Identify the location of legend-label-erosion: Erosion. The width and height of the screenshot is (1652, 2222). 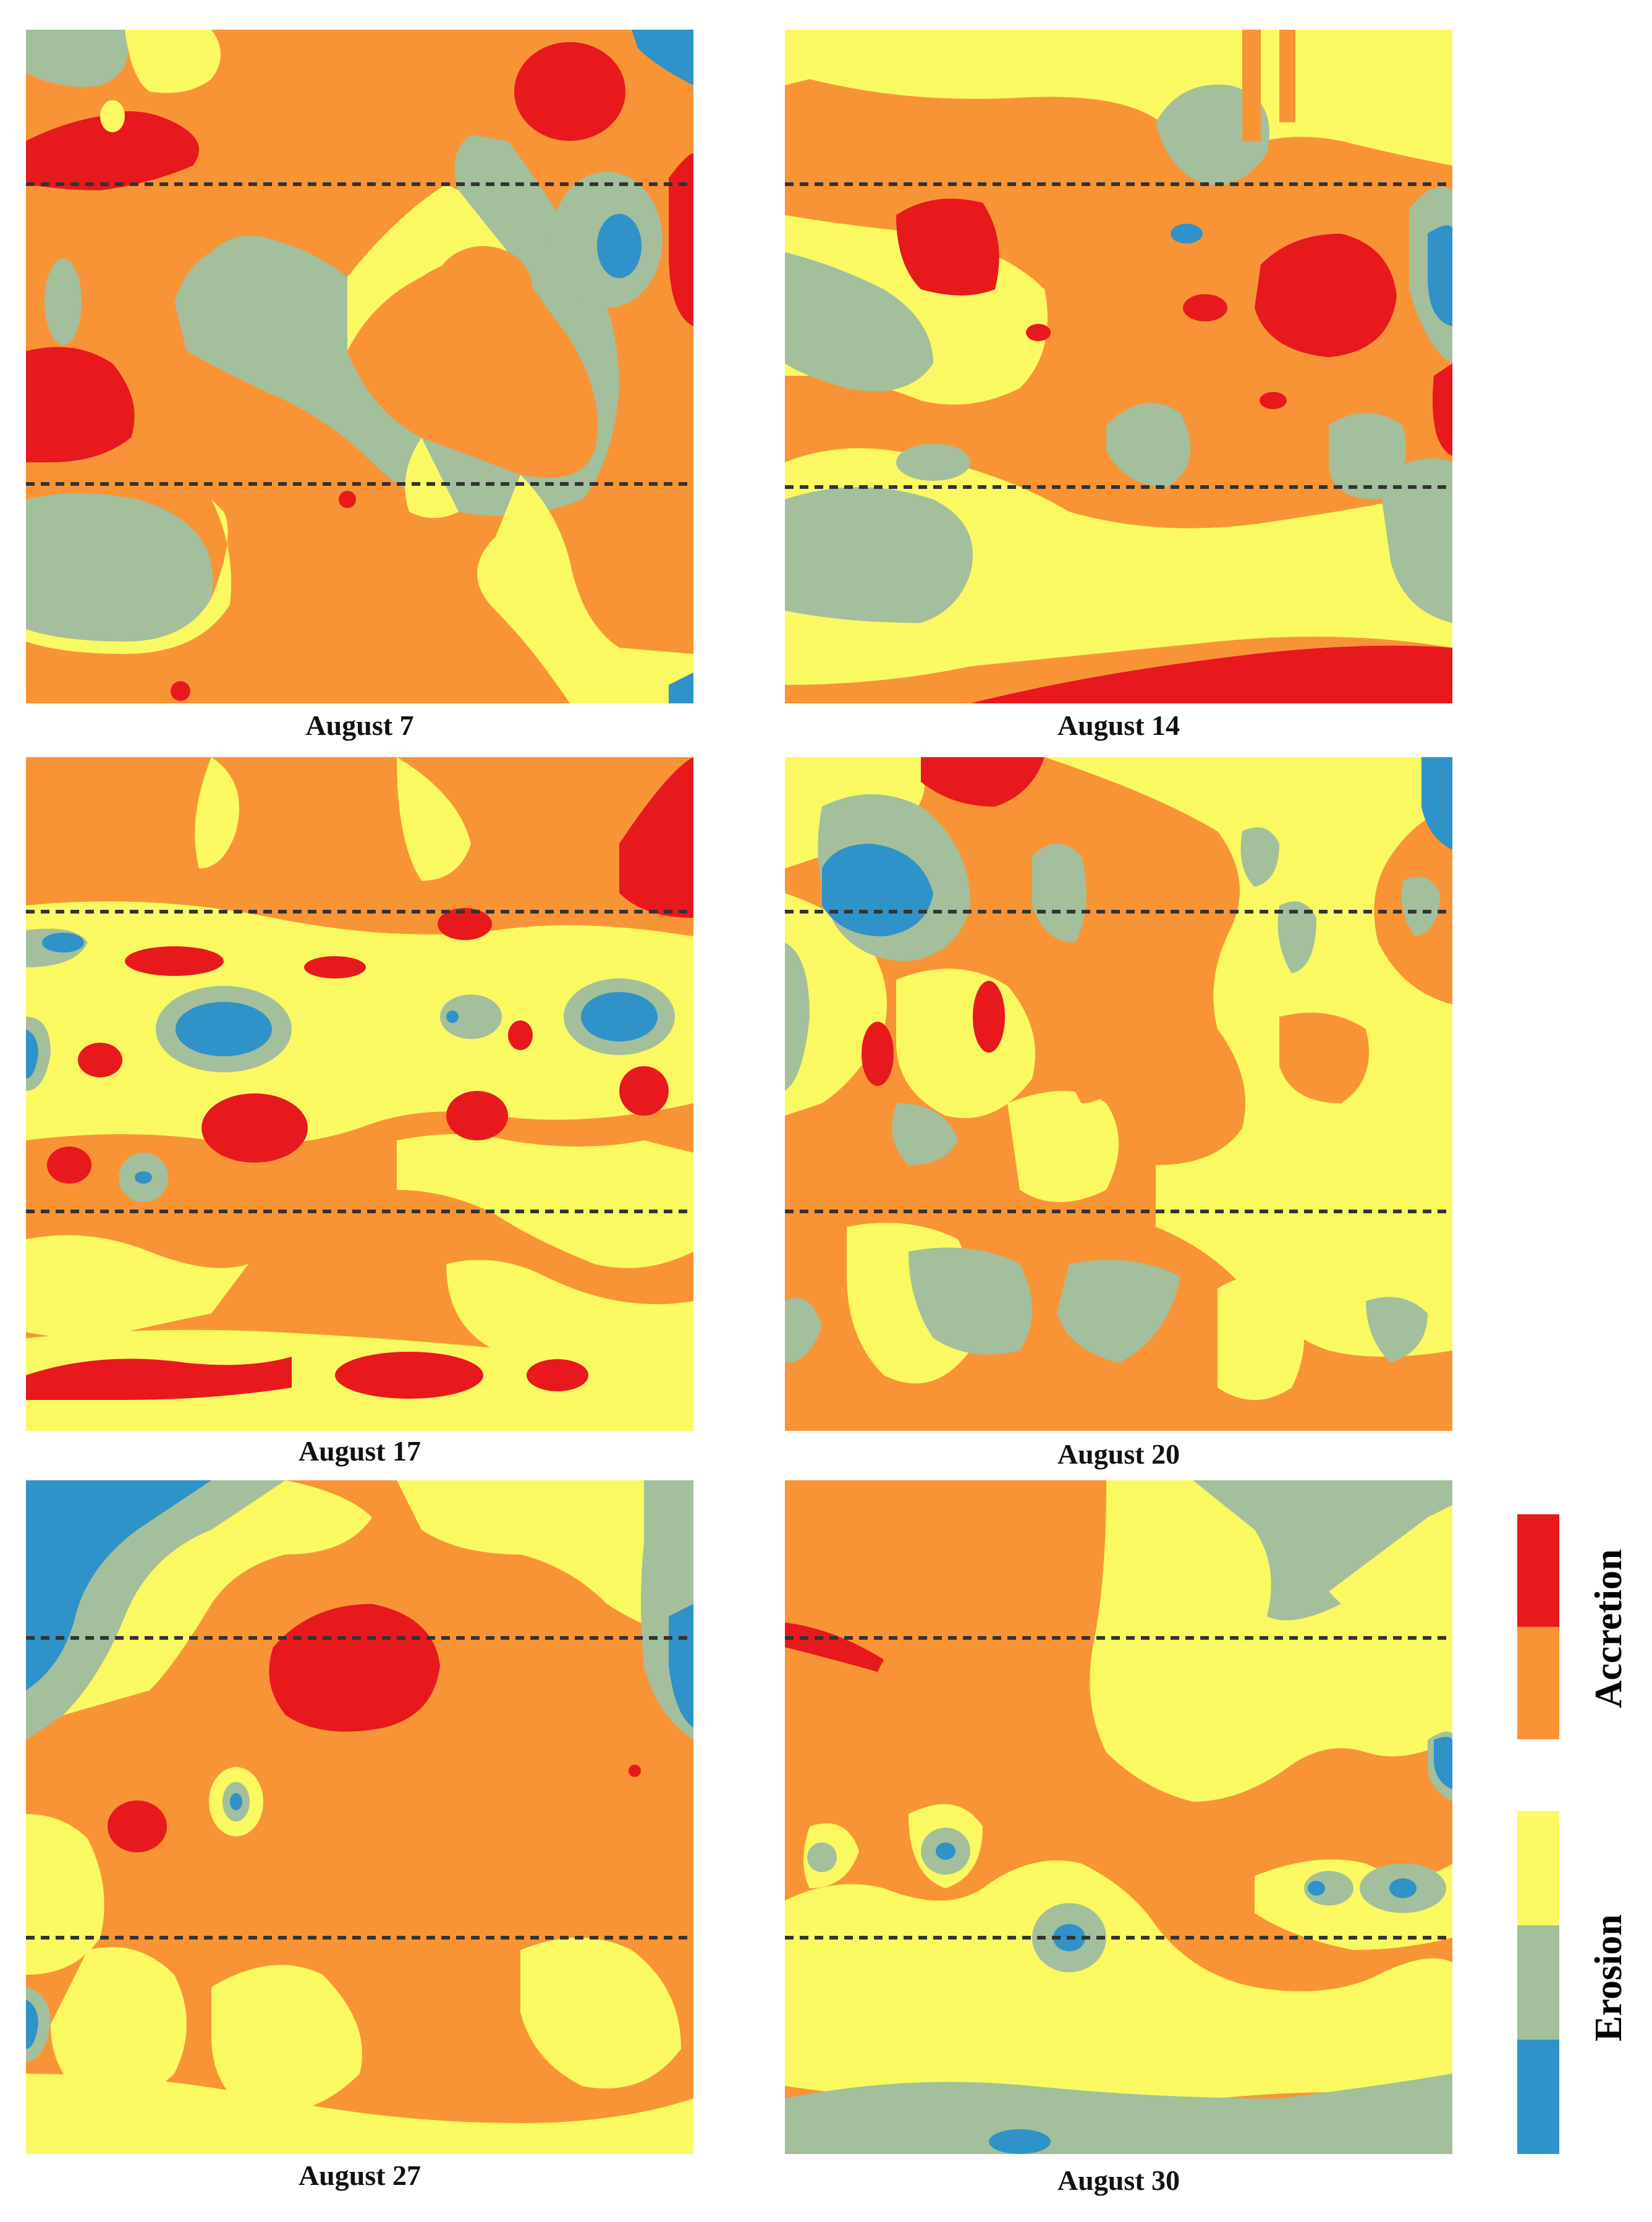
(1609, 1978).